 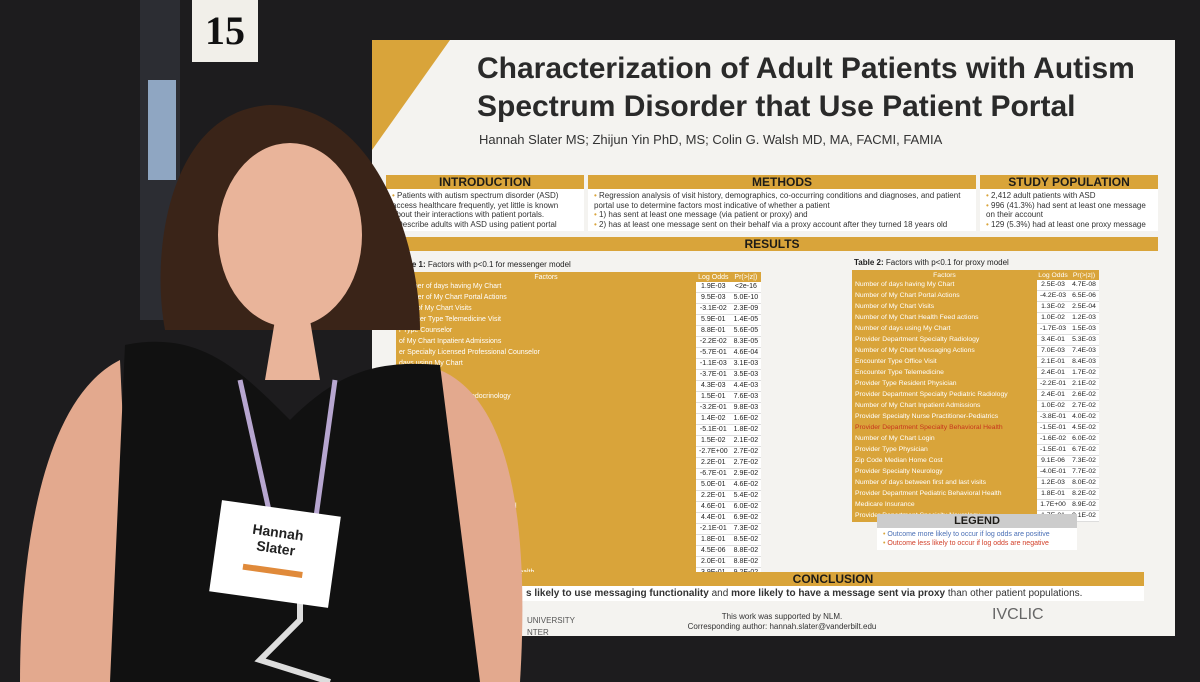 What do you see at coordinates (746, 474) in the screenshot?
I see `table-cell: 2.9E-02` at bounding box center [746, 474].